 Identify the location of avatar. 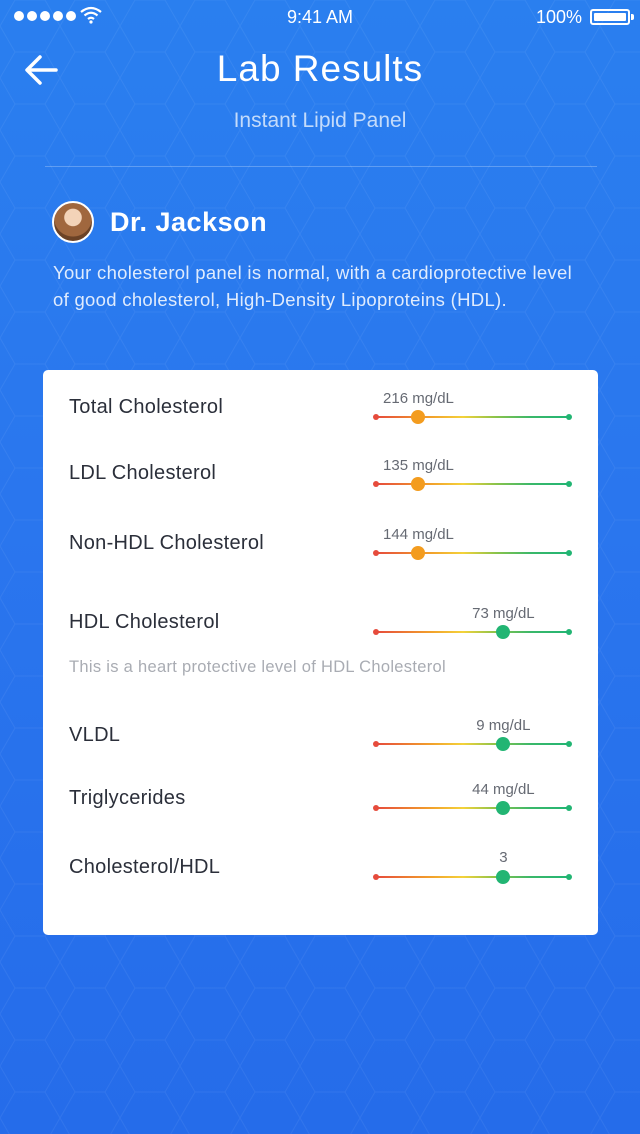
(73, 222).